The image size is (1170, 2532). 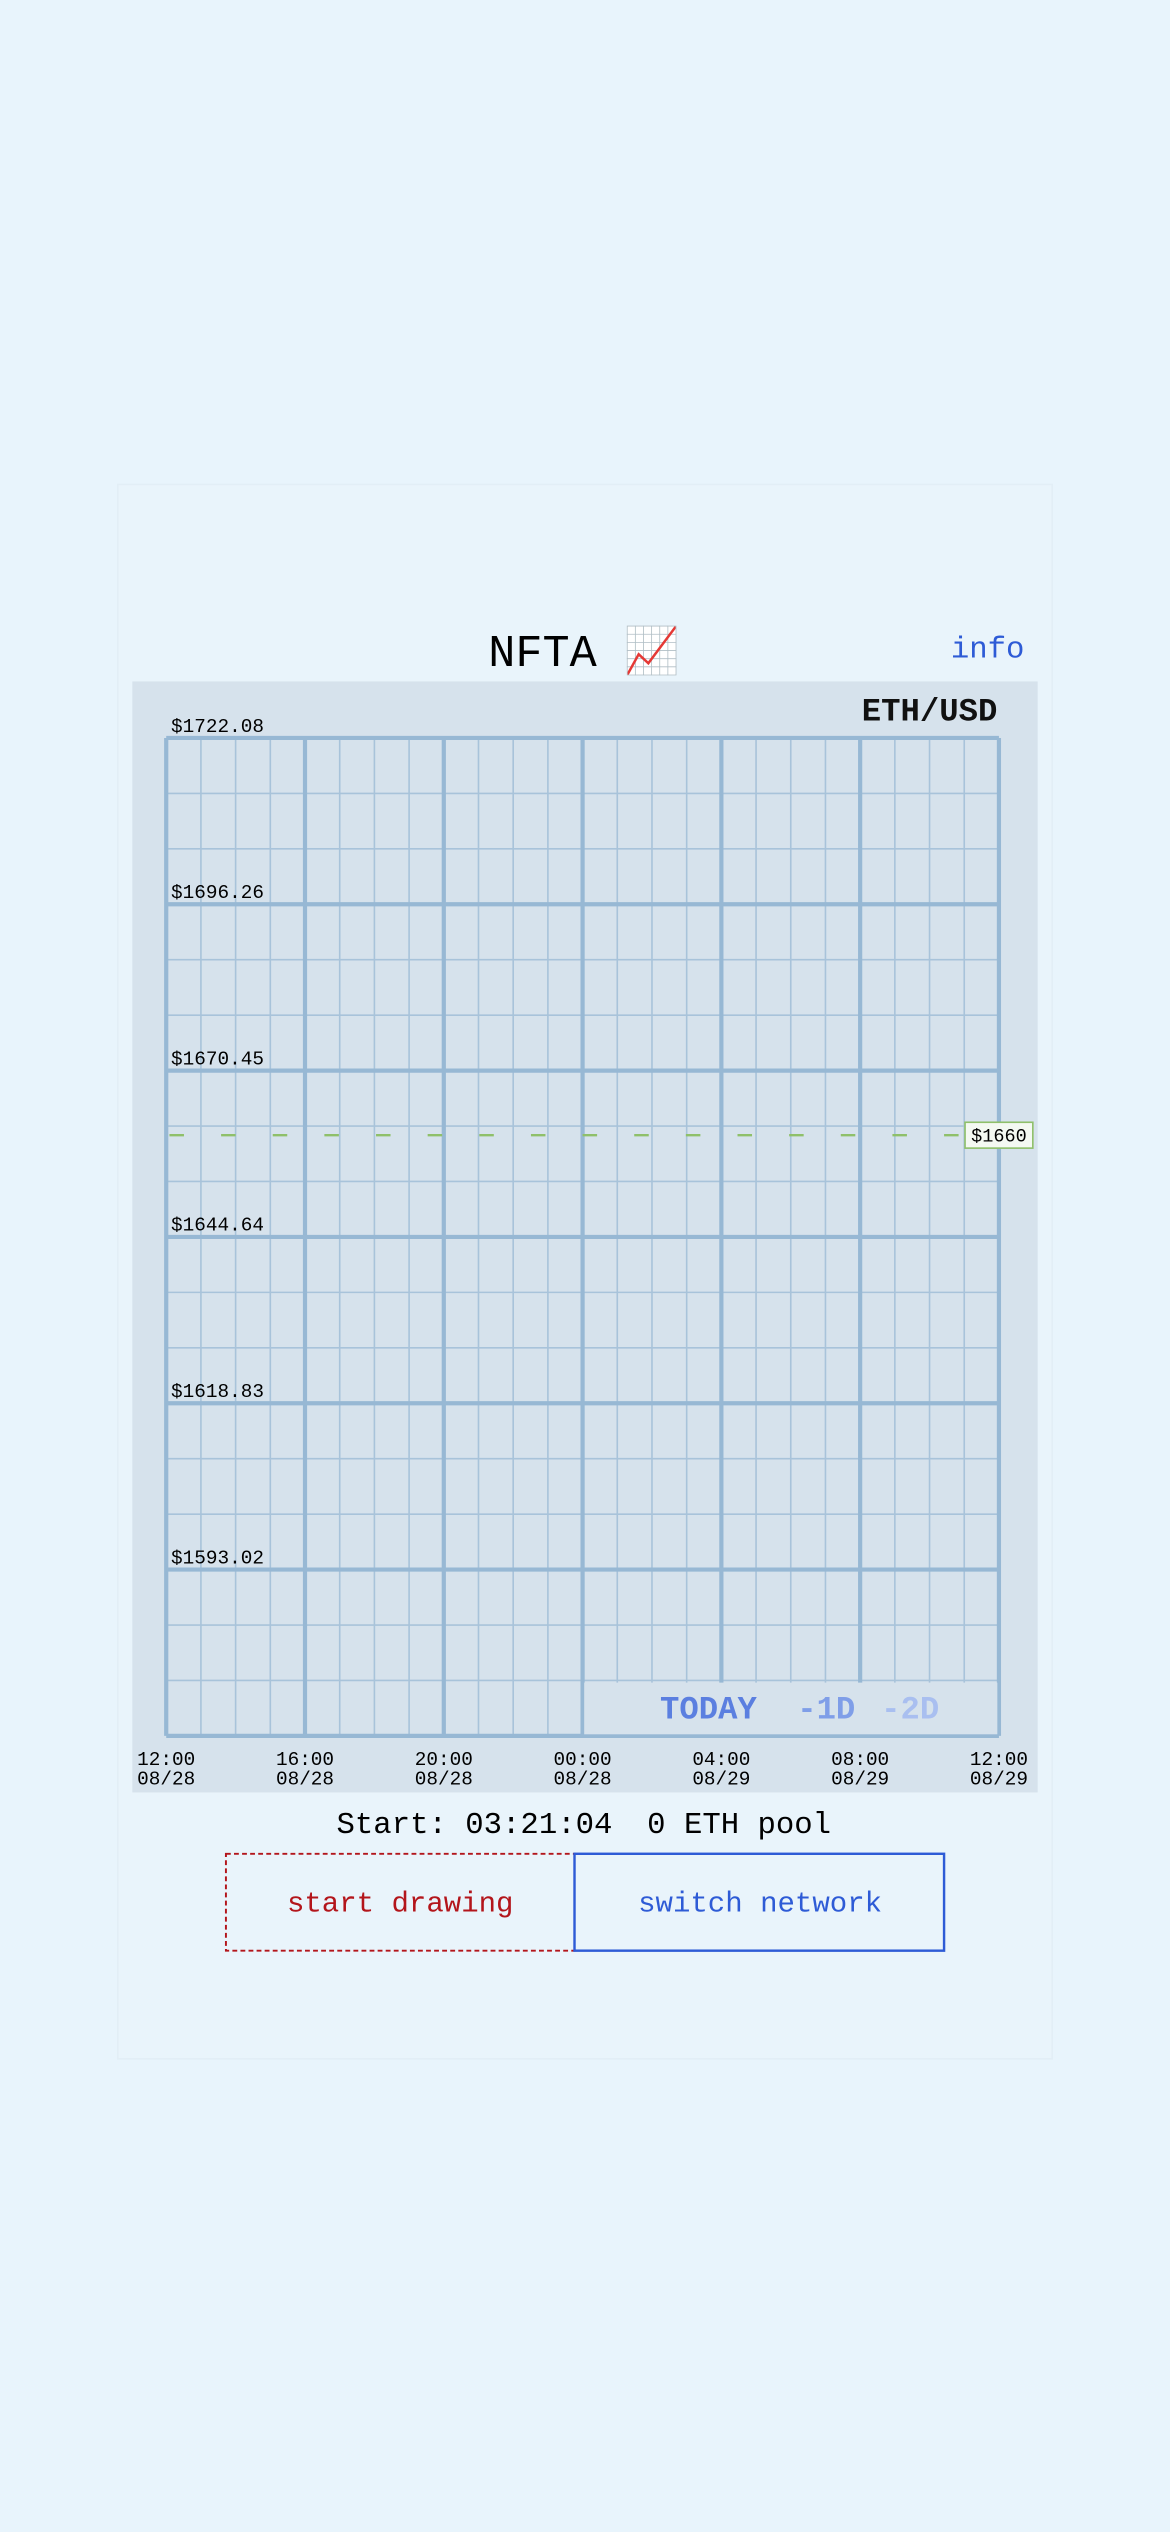 What do you see at coordinates (217, 727) in the screenshot?
I see `price-label: $1722.08` at bounding box center [217, 727].